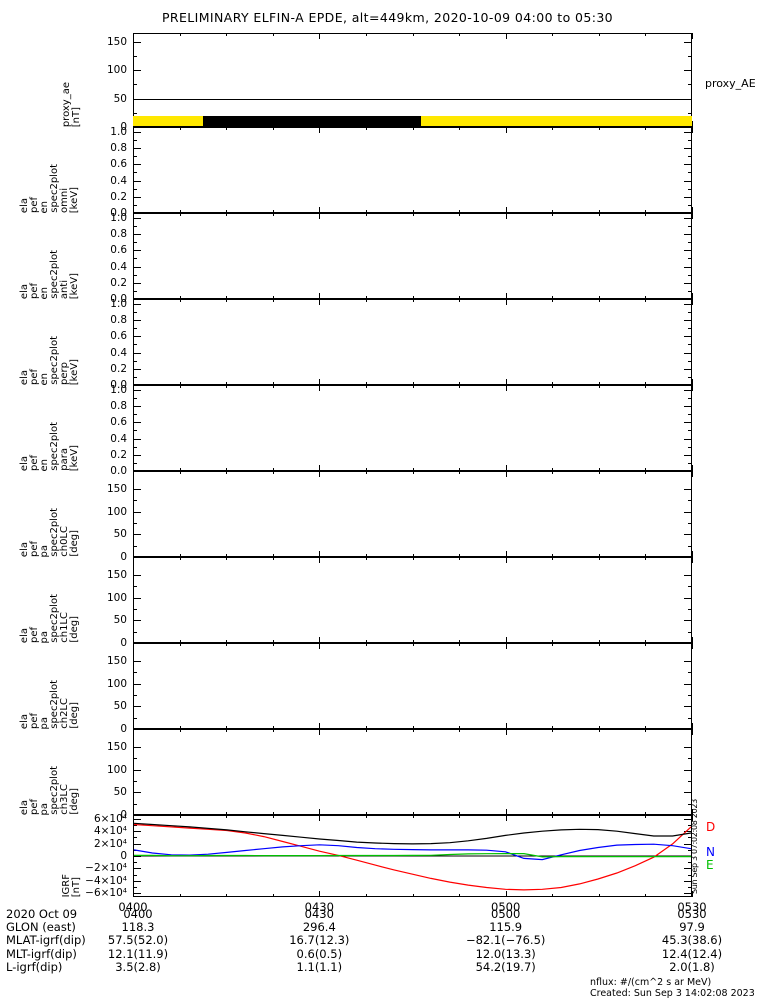 The width and height of the screenshot is (775, 1000). What do you see at coordinates (319, 927) in the screenshot?
I see `ephemeris-value: 296.4` at bounding box center [319, 927].